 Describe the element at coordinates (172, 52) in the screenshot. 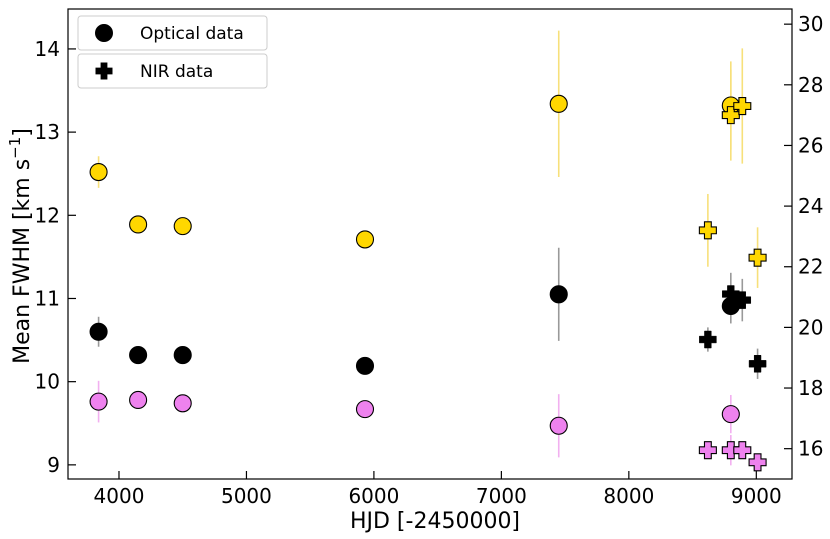

I see `legend: Optical data NIR data` at that location.